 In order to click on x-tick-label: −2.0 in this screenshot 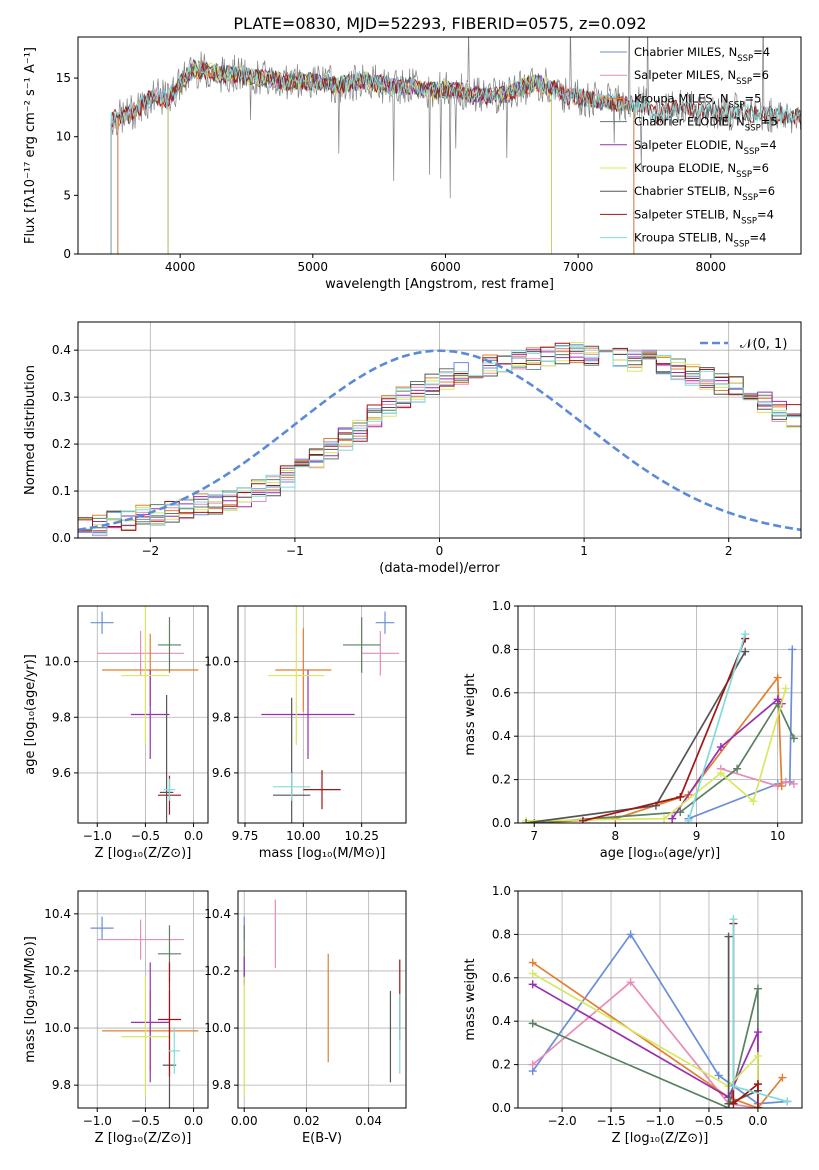, I will do `click(561, 1121)`.